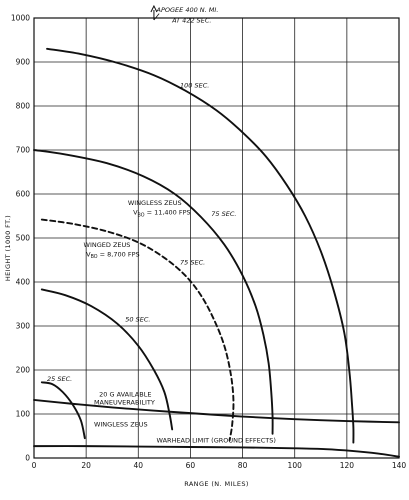 Image resolution: width=409 pixels, height=500 pixels. What do you see at coordinates (243, 465) in the screenshot?
I see `x-tick-label: 80` at bounding box center [243, 465].